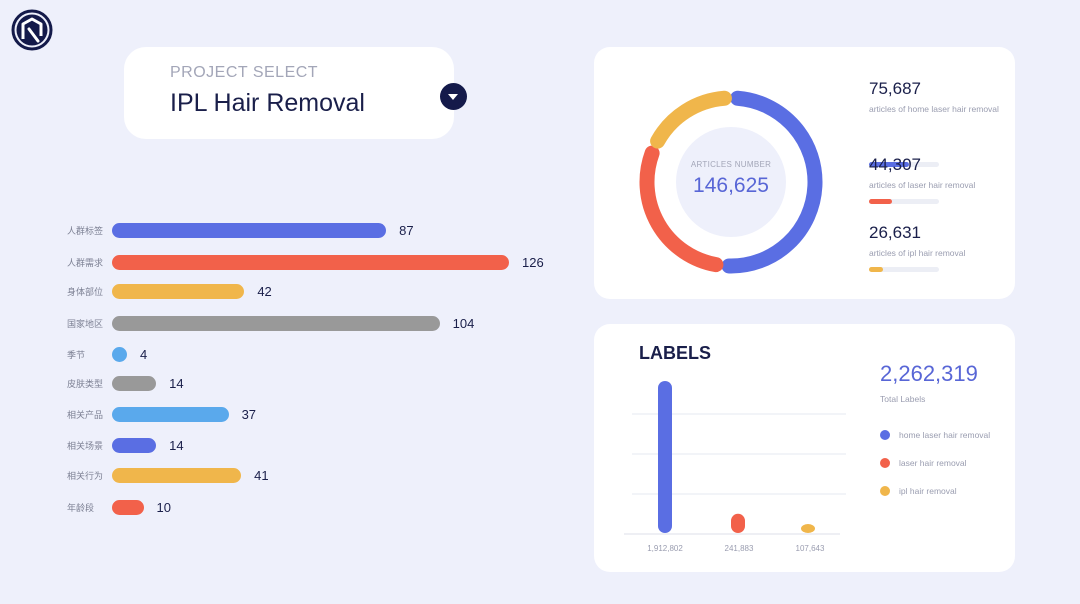  Describe the element at coordinates (295, 415) in the screenshot. I see `bar-row: 相关产品 37` at that location.